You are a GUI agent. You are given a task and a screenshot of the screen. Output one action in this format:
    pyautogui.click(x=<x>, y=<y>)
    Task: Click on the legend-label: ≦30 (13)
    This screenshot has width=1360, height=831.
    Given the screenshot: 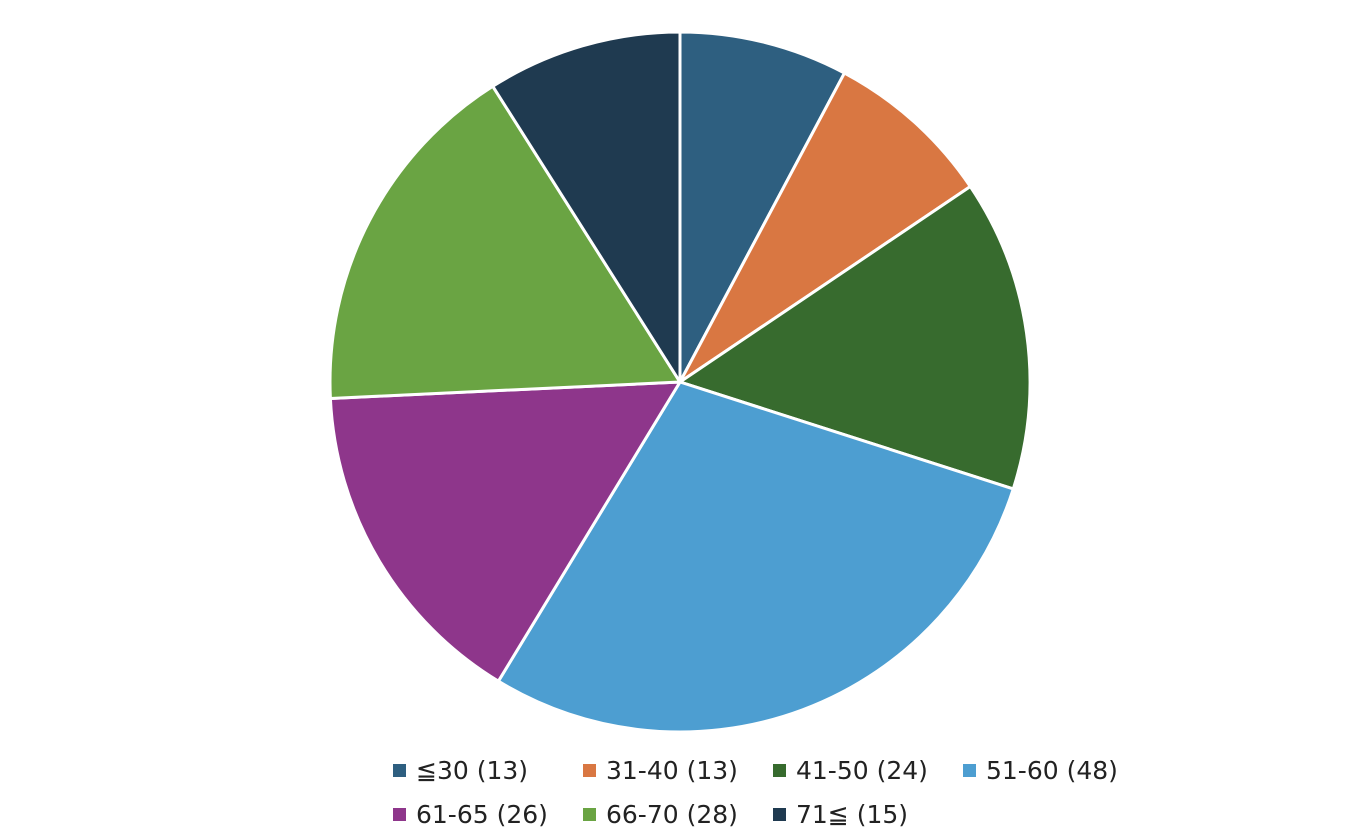 What is the action you would take?
    pyautogui.click(x=472, y=770)
    